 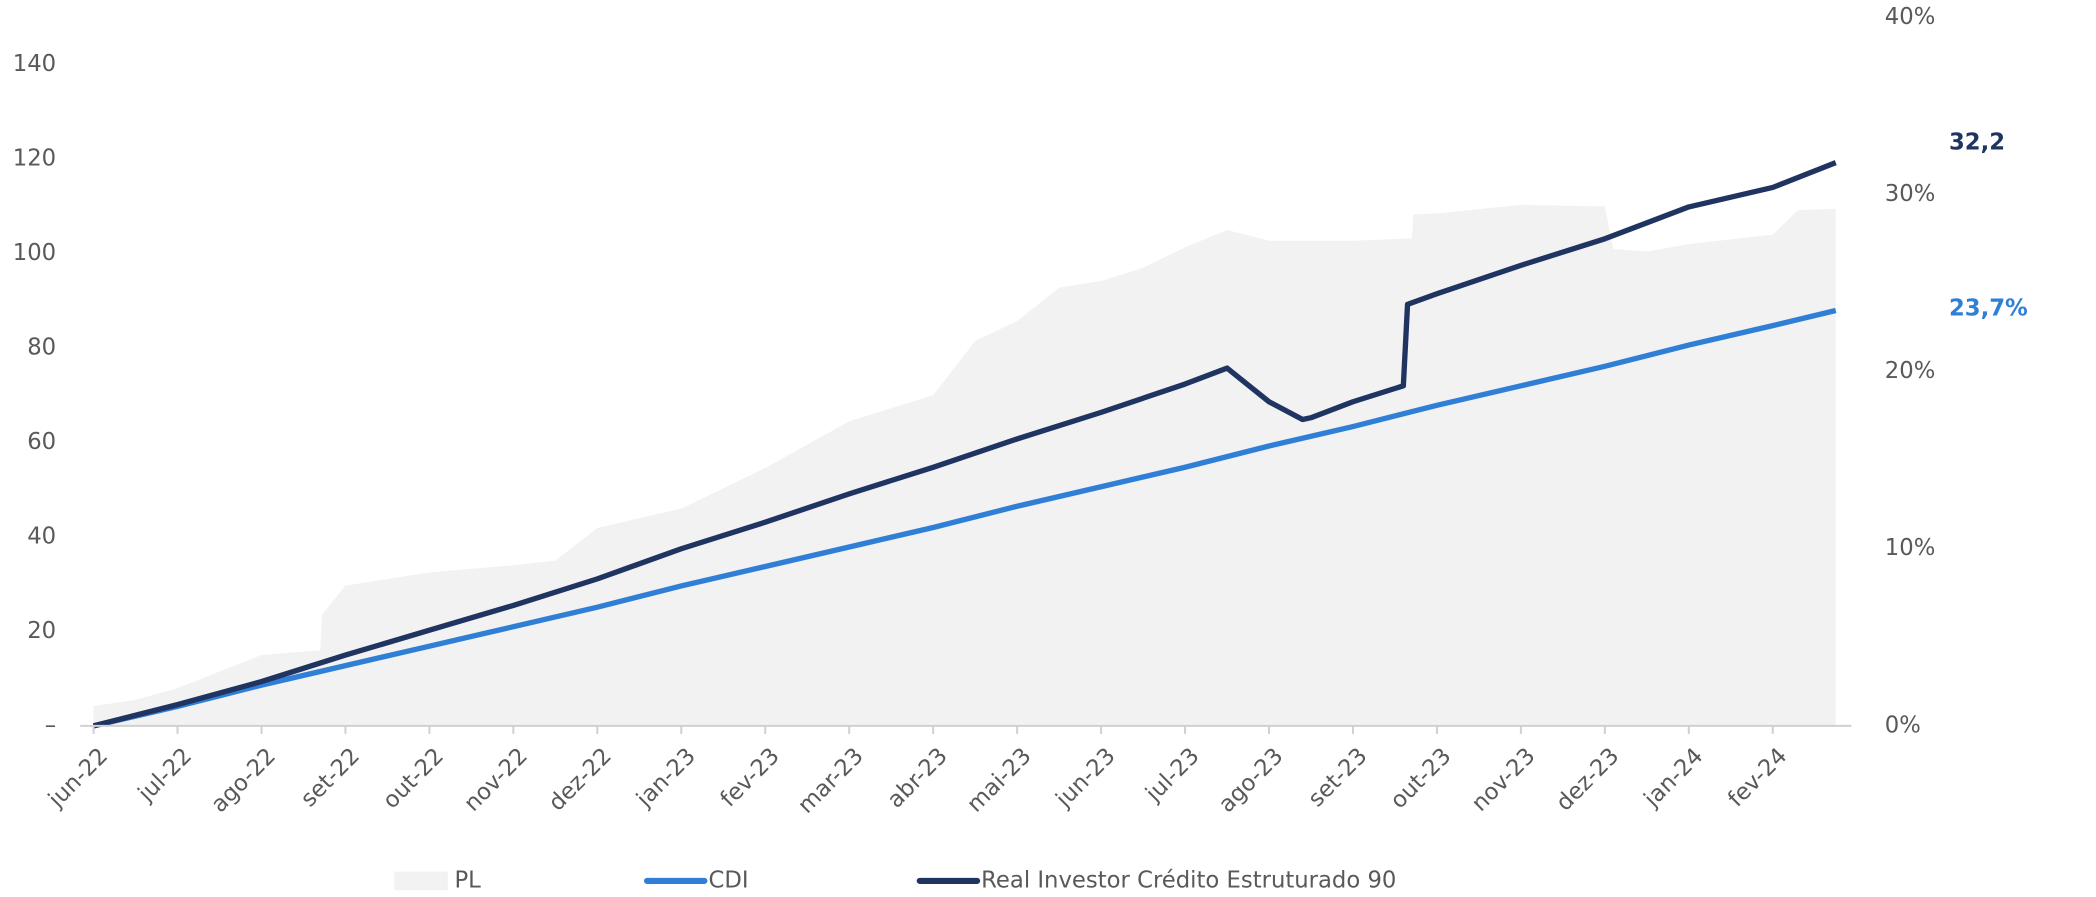 I want to click on x-tick-label: out-22, so click(x=413, y=778).